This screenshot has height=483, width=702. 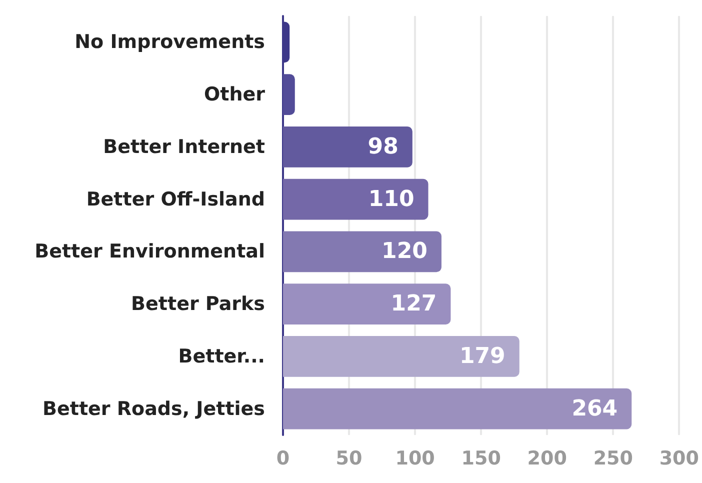 What do you see at coordinates (198, 304) in the screenshot?
I see `y-tick-label: Better Parks` at bounding box center [198, 304].